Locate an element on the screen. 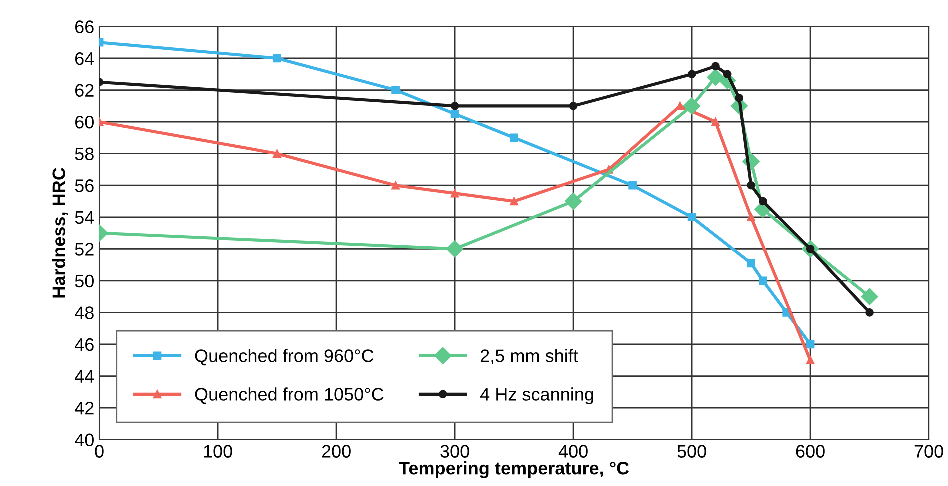  y-tick-label: 64 is located at coordinates (85, 59).